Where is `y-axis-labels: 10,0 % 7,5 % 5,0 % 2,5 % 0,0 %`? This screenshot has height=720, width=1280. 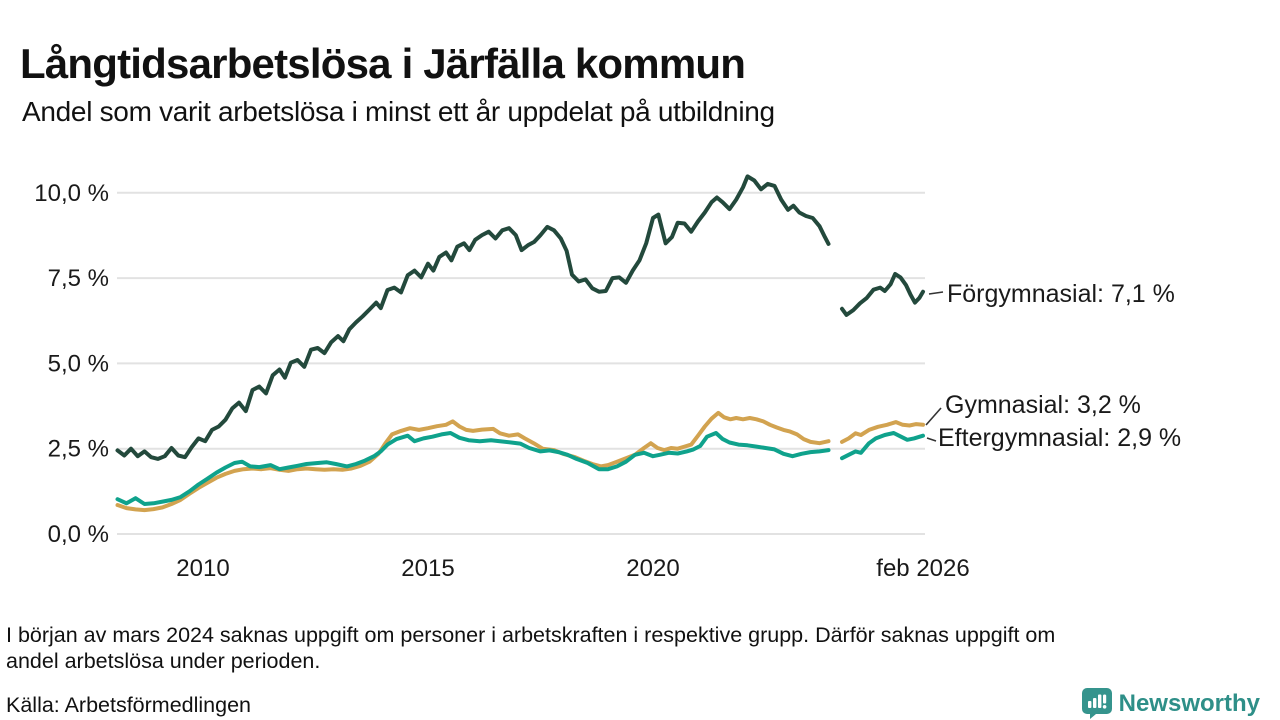
y-axis-labels: 10,0 % 7,5 % 5,0 % 2,5 % 0,0 % is located at coordinates (71, 364).